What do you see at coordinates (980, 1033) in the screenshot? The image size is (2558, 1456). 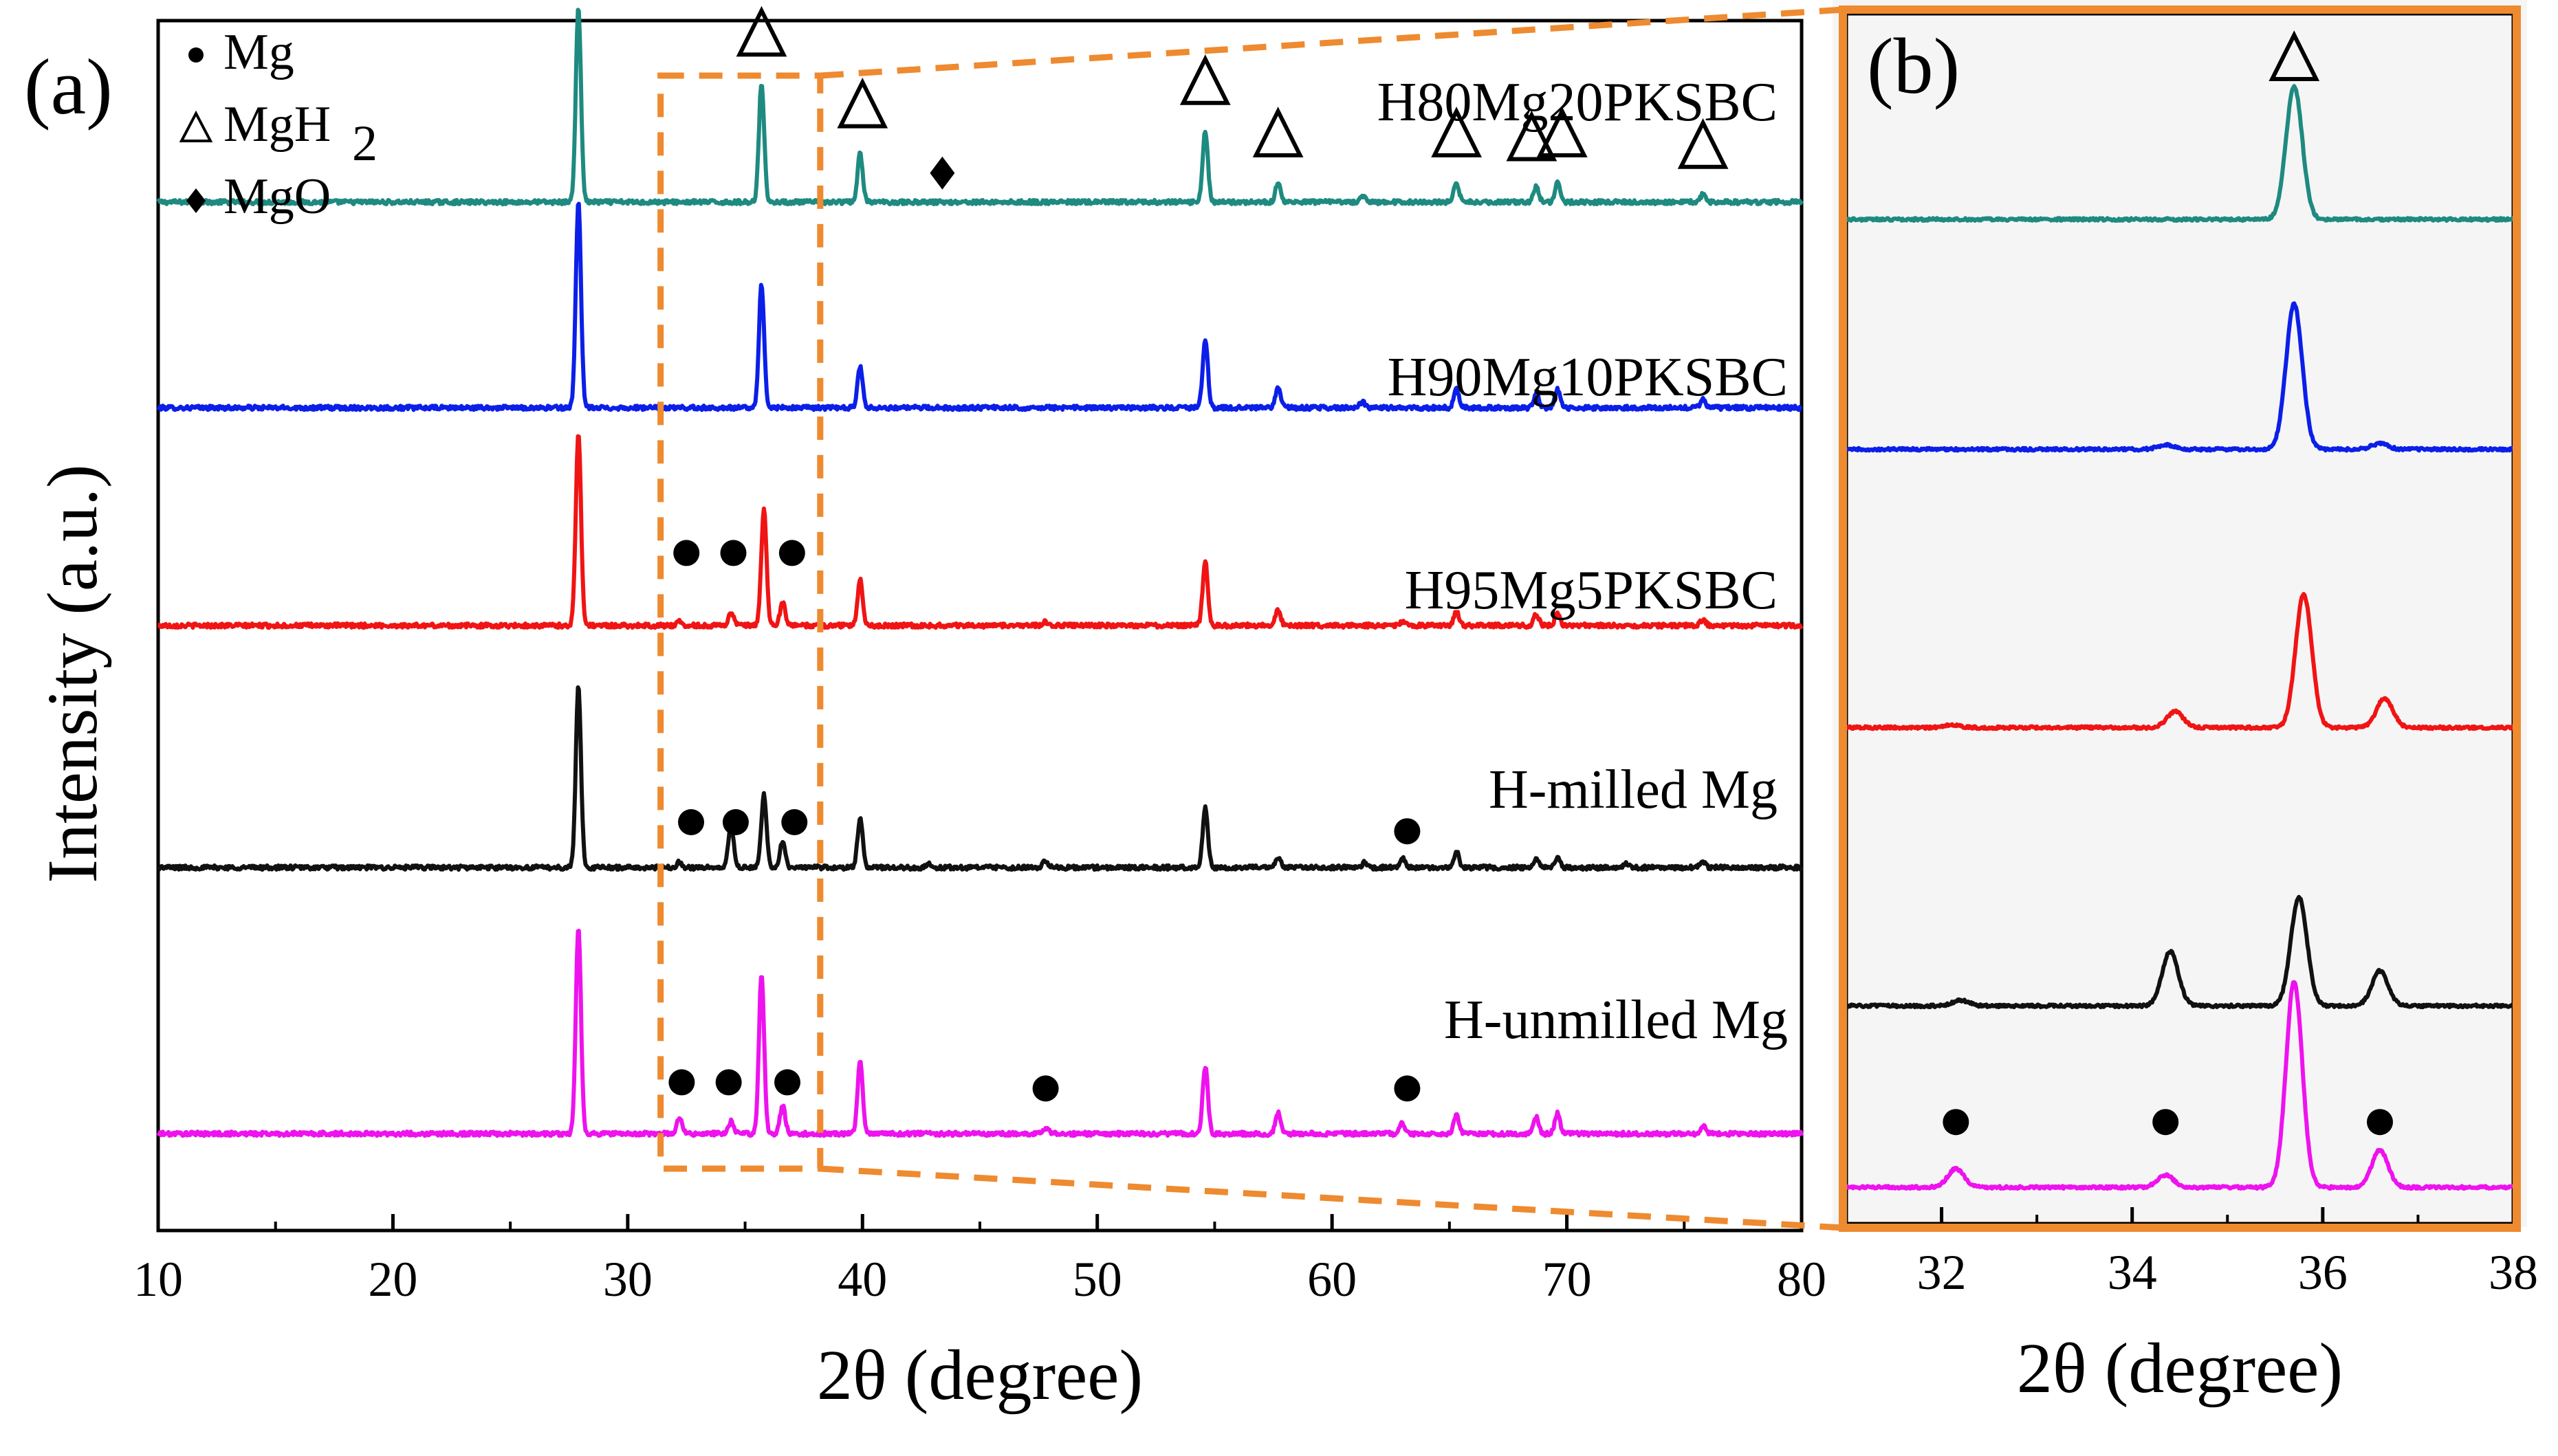 I see `series-line-h-unmilled-mg` at bounding box center [980, 1033].